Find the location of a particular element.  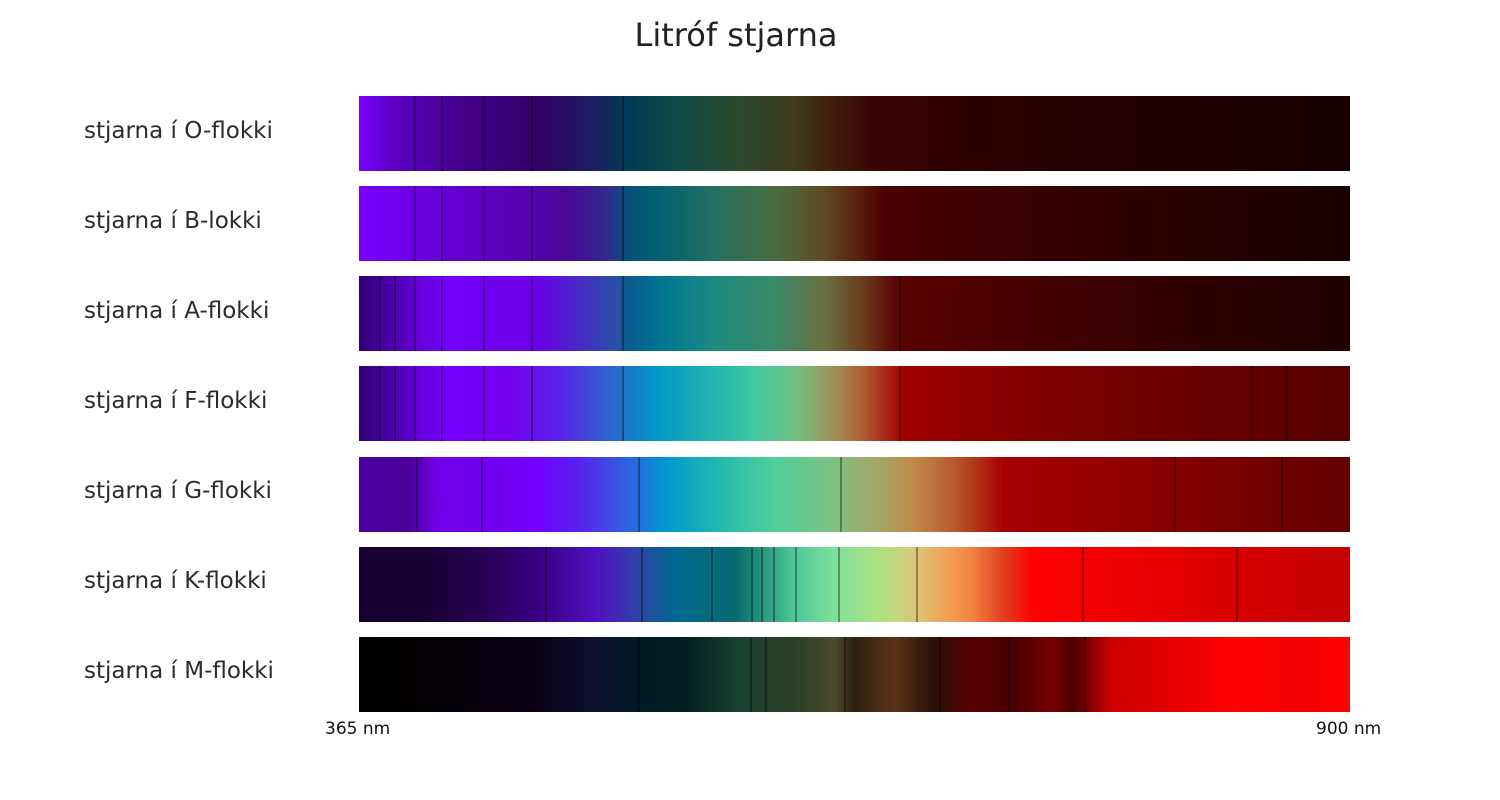

axis-max-label: 900 nm is located at coordinates (1349, 729).